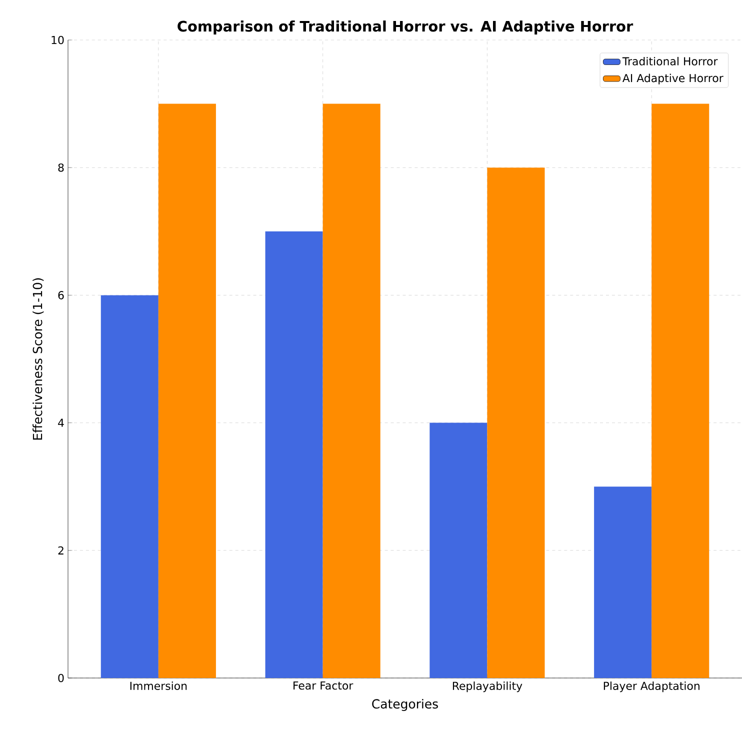  I want to click on y-tick-label: 4, so click(61, 422).